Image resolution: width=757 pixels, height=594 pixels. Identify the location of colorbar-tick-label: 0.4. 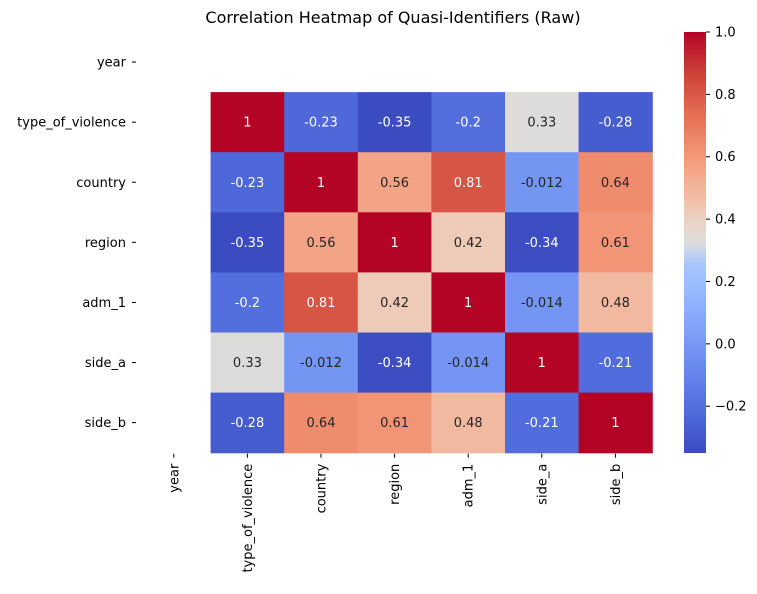
(725, 220).